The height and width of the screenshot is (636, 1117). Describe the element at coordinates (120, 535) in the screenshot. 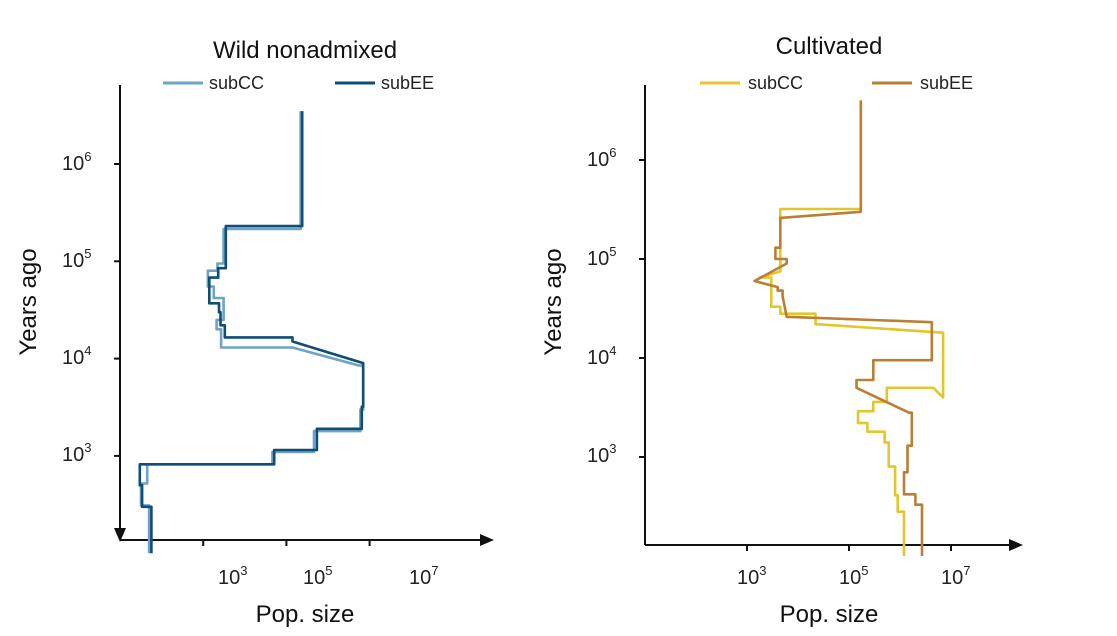

I see `y-axis-arrow` at that location.